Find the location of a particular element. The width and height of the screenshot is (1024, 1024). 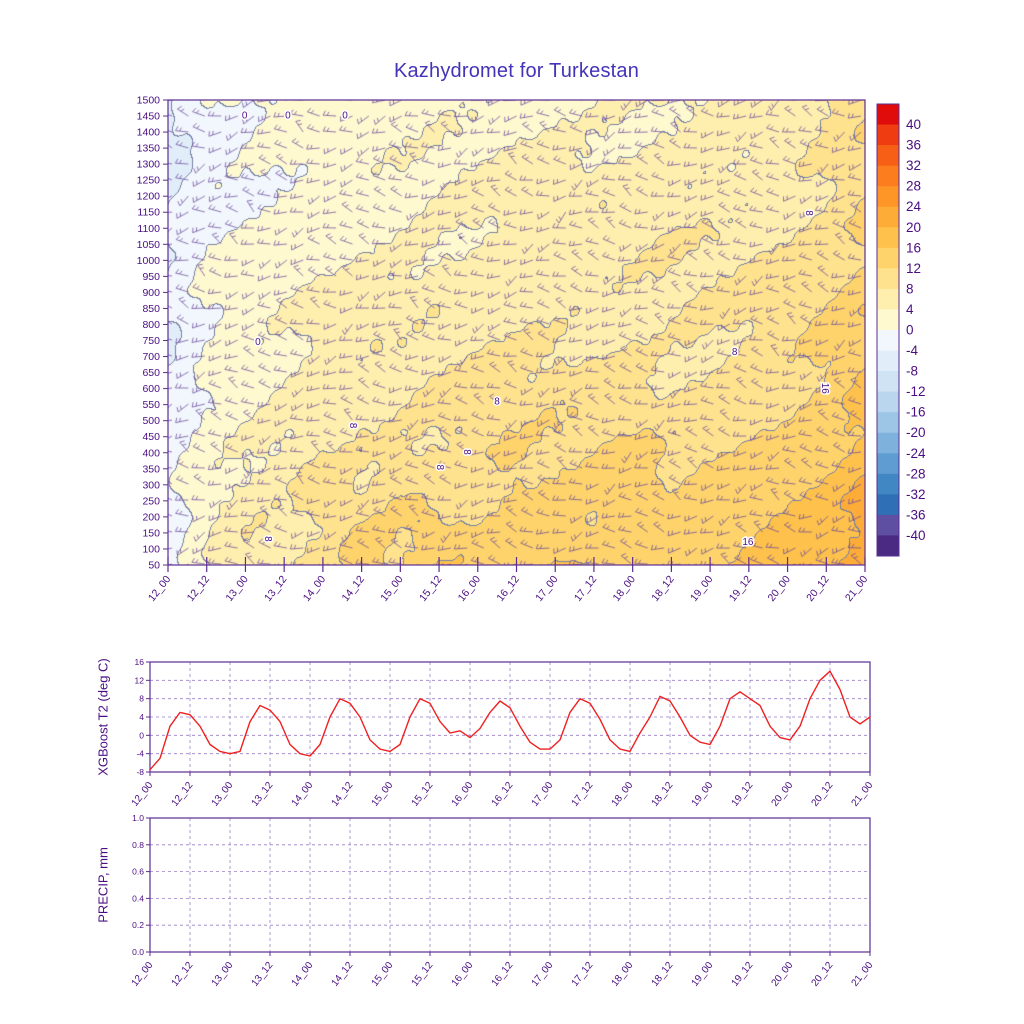

colorbar-label: -12 is located at coordinates (916, 391).